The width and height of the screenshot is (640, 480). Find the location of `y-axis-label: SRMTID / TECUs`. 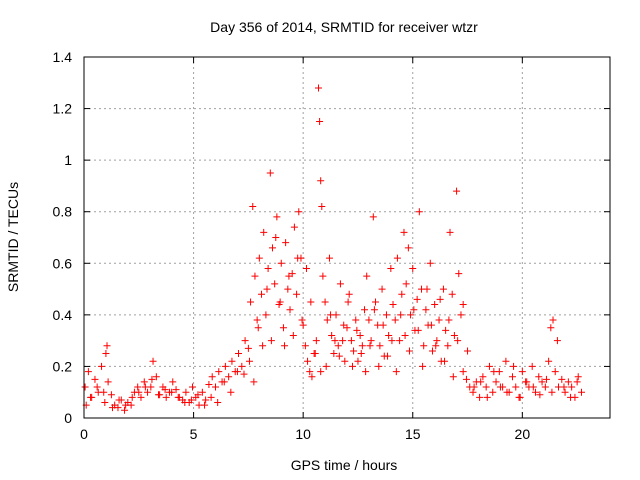

y-axis-label: SRMTID / TECUs is located at coordinates (13, 237).